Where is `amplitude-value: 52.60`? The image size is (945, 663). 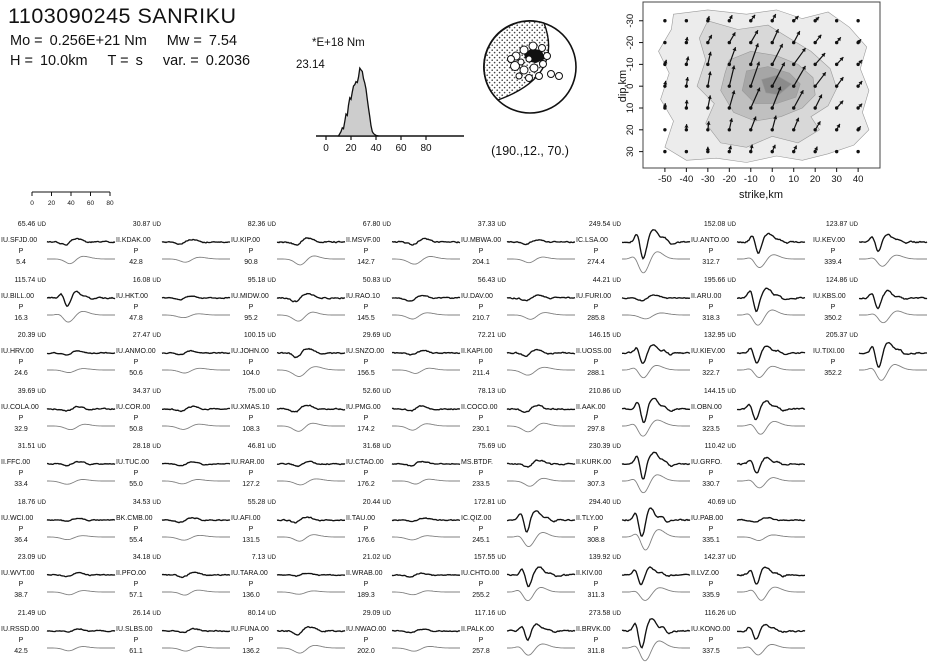
amplitude-value: 52.60 is located at coordinates (372, 391).